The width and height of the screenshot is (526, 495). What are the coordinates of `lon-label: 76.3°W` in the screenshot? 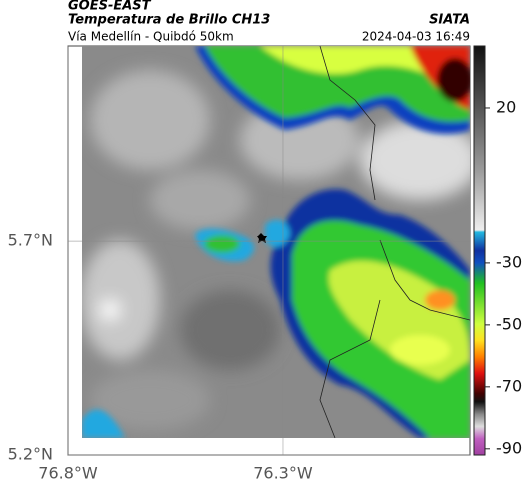 It's located at (283, 473).